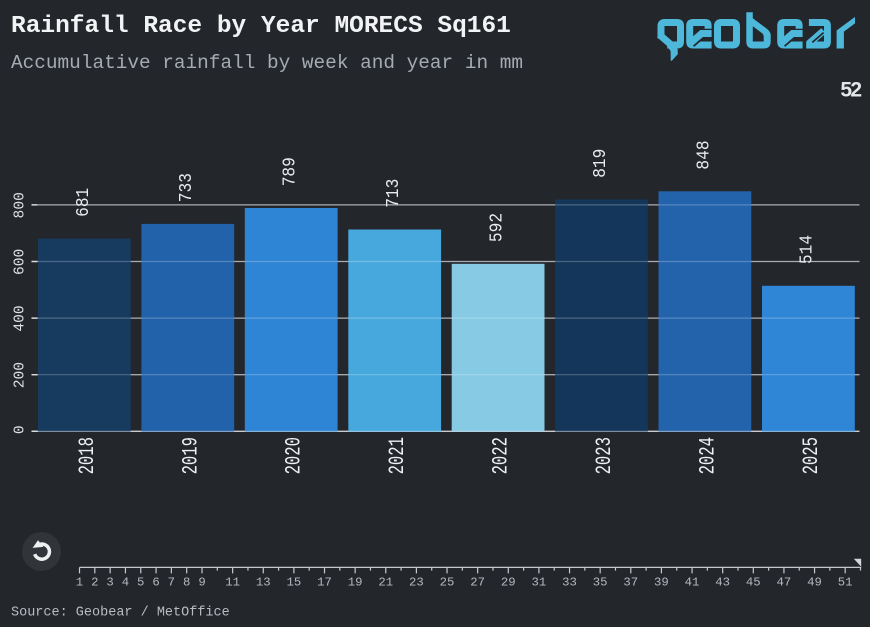 The image size is (870, 627). What do you see at coordinates (500, 455) in the screenshot?
I see `svg-text: 2022` at bounding box center [500, 455].